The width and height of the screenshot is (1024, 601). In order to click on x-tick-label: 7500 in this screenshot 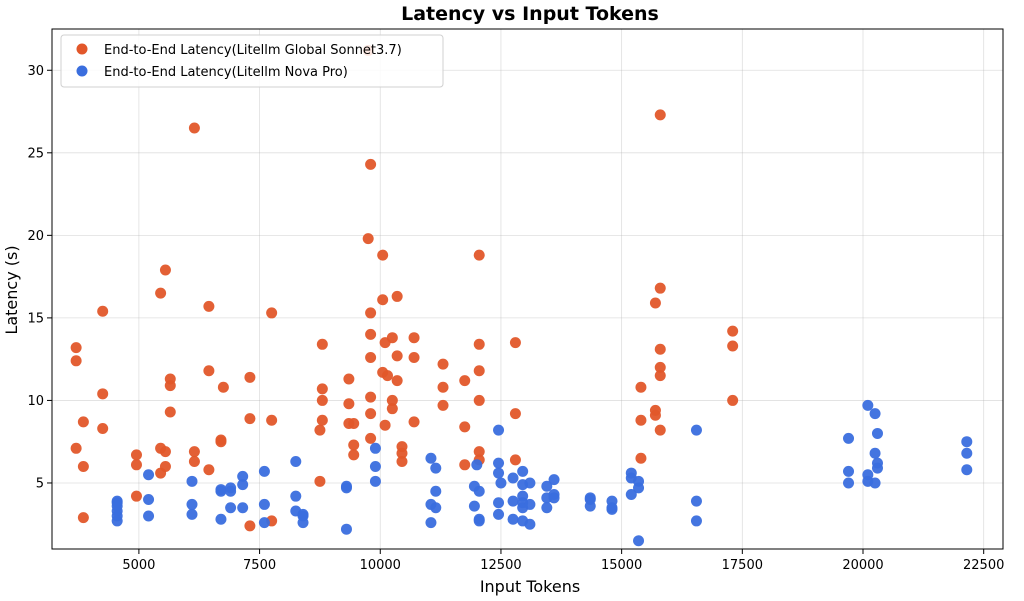, I will do `click(259, 565)`.